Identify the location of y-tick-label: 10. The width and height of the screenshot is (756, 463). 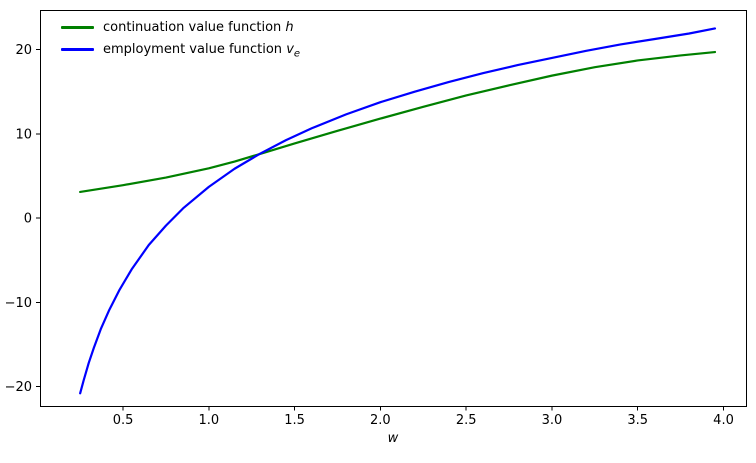
(23, 134).